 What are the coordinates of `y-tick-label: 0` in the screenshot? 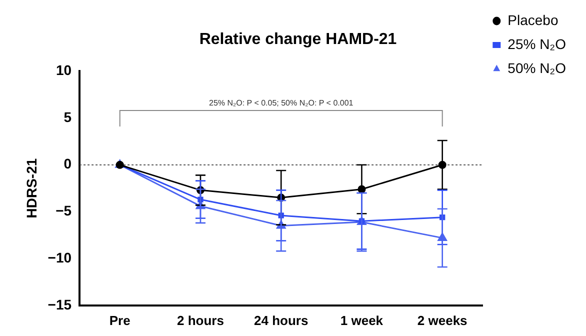 It's located at (68, 164).